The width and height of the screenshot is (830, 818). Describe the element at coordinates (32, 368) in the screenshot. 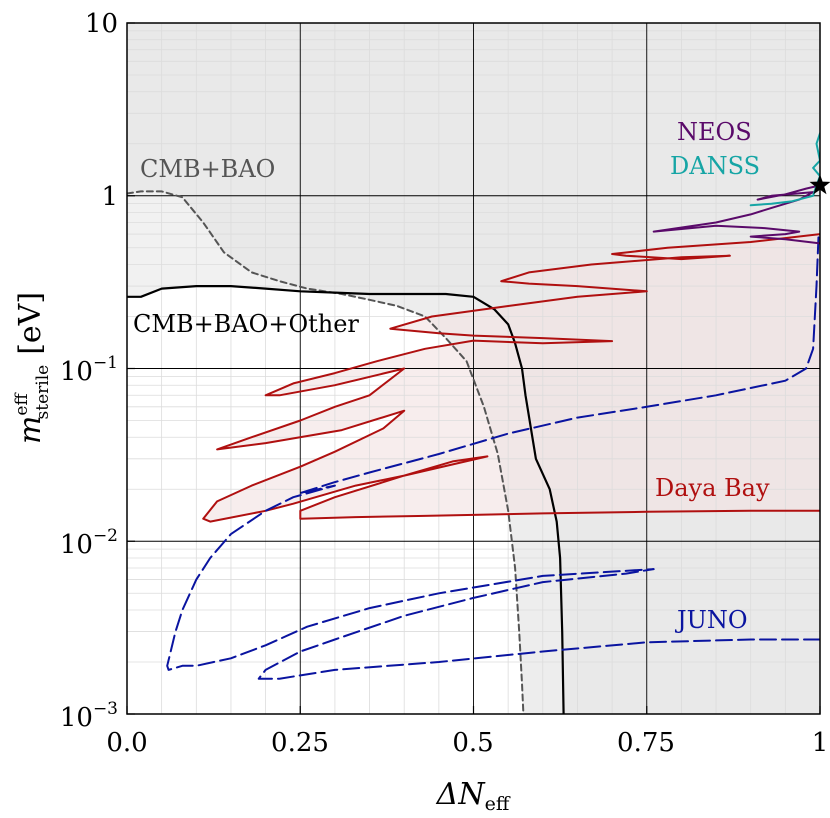

I see `y-axis-title: meffsterile [eV]` at that location.